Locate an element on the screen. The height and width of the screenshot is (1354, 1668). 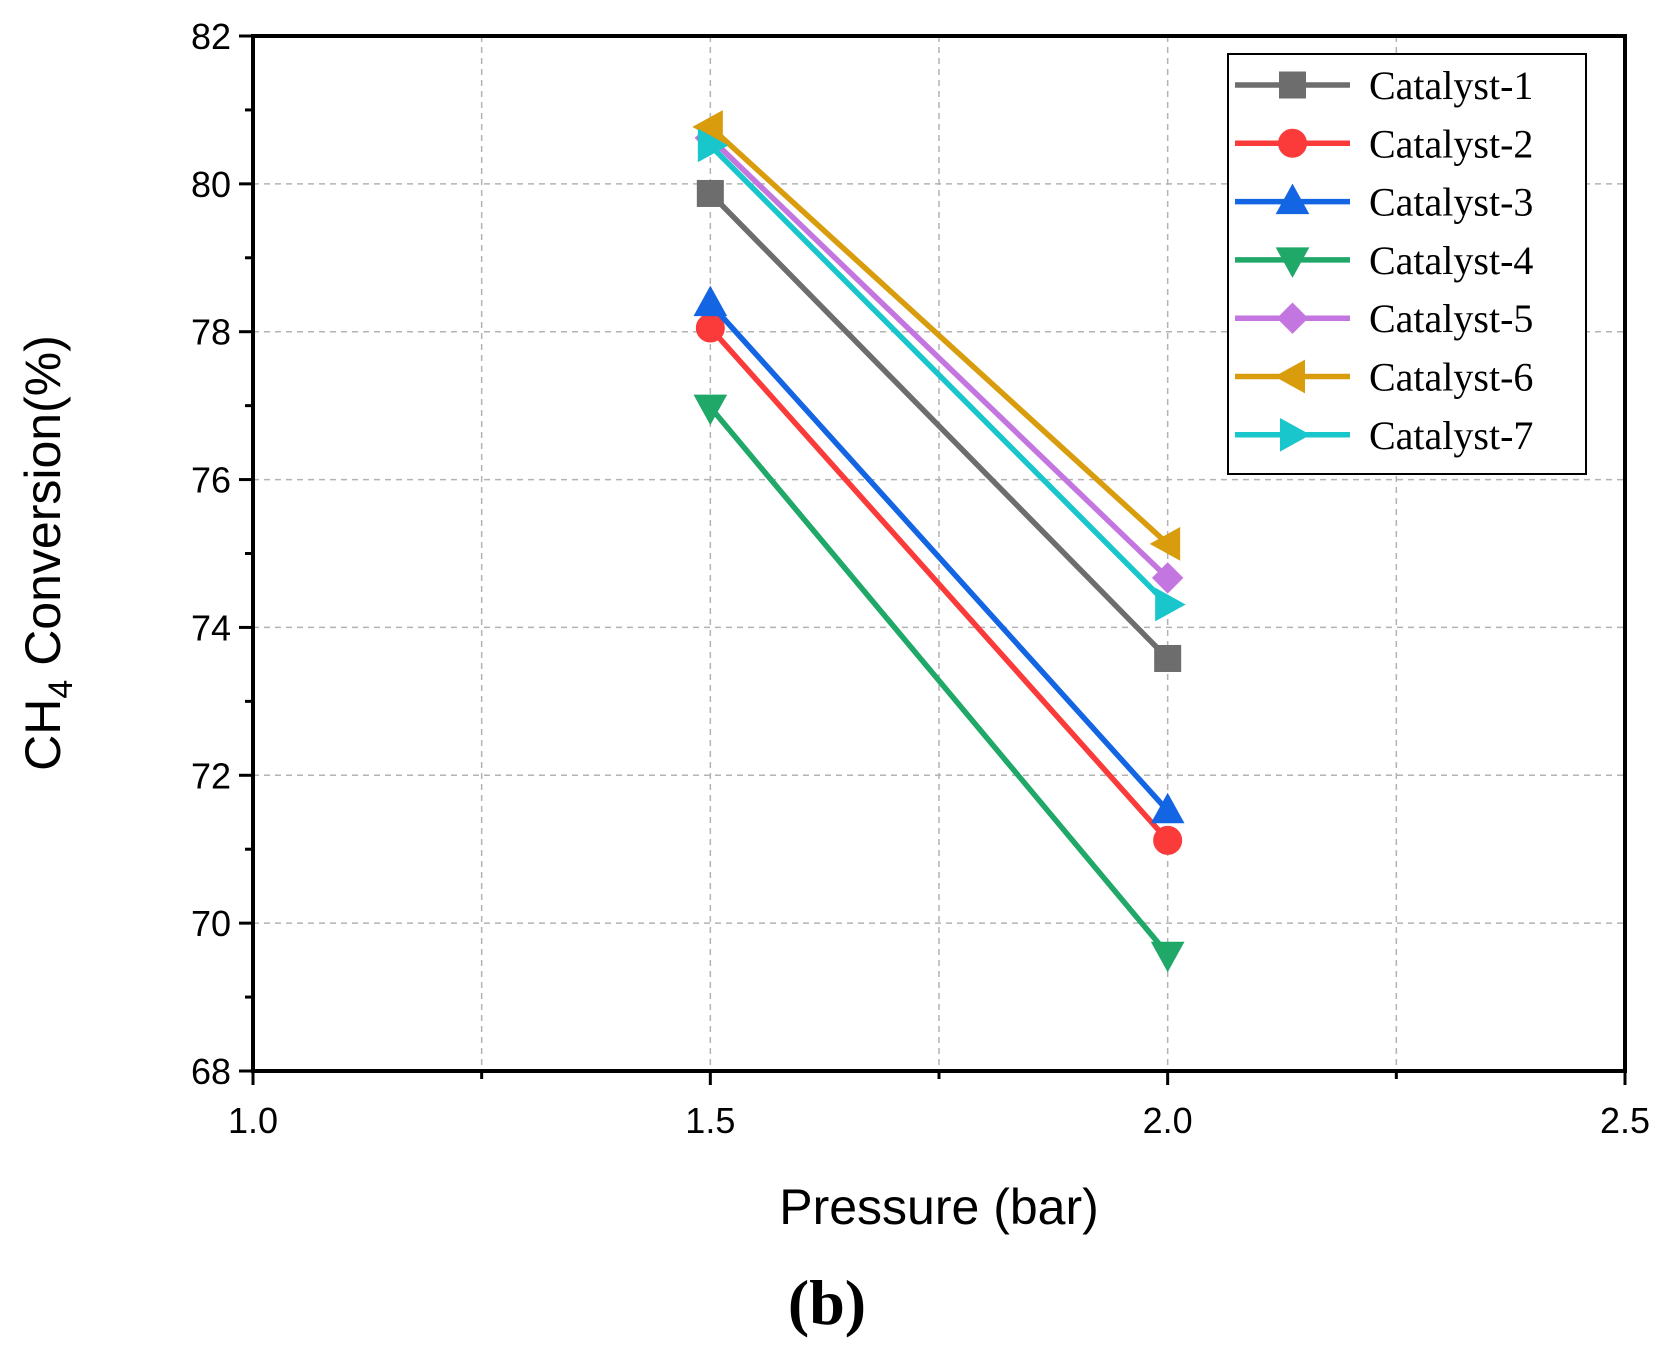
legend-label: Catalyst-1 is located at coordinates (1451, 85).